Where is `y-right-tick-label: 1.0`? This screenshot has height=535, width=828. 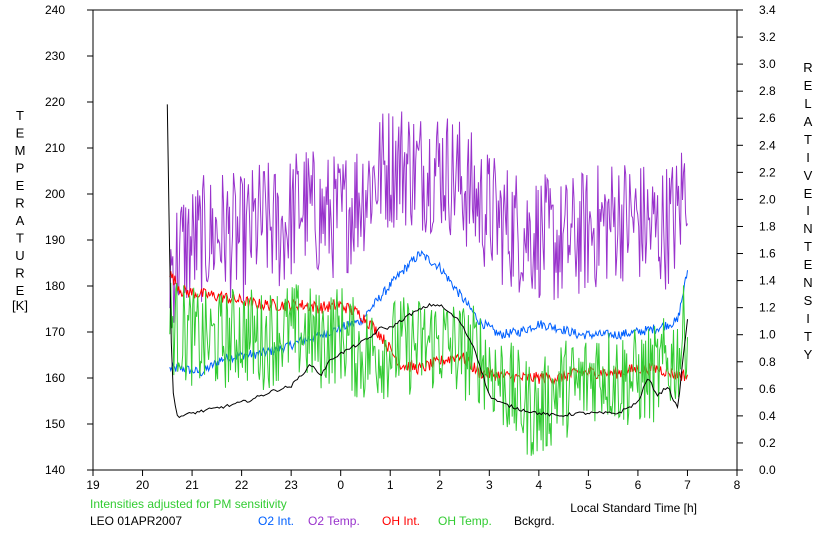 y-right-tick-label: 1.0 is located at coordinates (767, 335).